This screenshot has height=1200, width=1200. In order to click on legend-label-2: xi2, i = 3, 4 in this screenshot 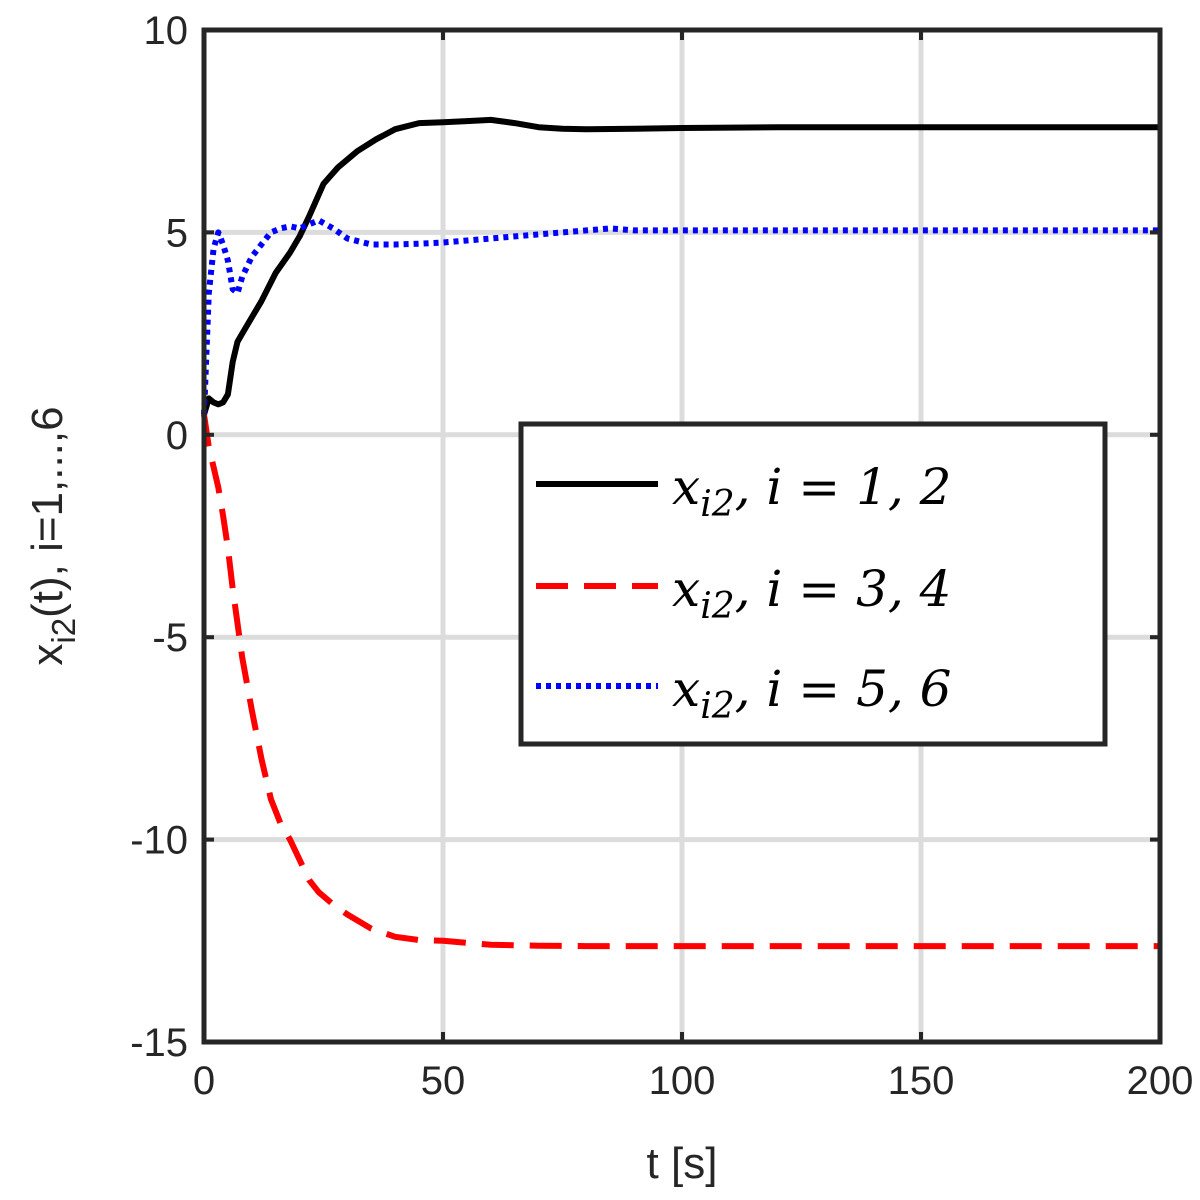, I will do `click(812, 593)`.